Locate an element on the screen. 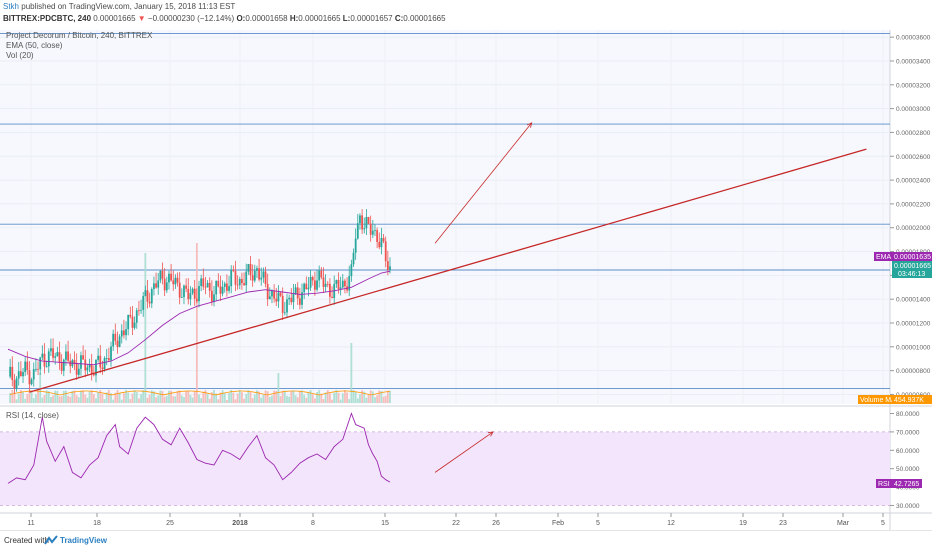  high-label: H: is located at coordinates (294, 18).